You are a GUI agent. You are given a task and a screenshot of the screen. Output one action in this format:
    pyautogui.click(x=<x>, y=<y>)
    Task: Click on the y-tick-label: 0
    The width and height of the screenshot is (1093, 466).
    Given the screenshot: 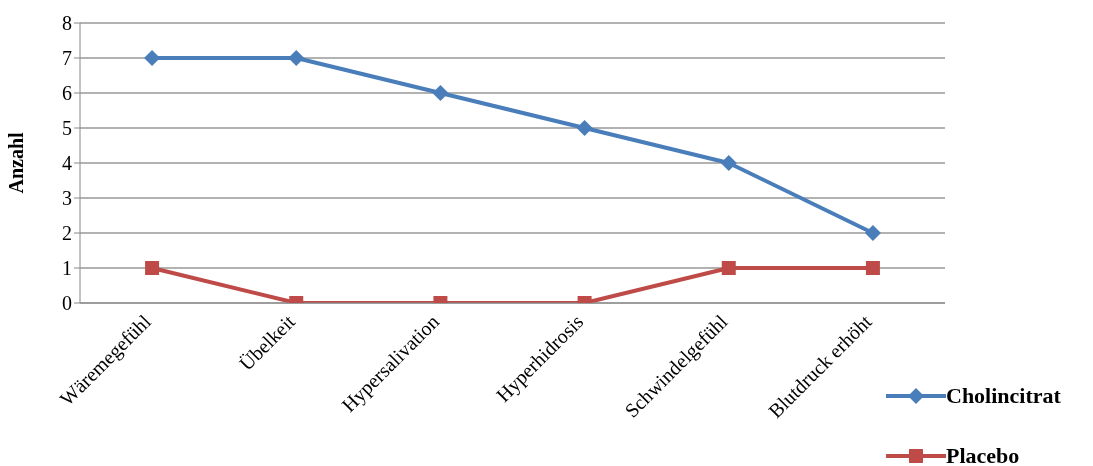 What is the action you would take?
    pyautogui.click(x=67, y=303)
    